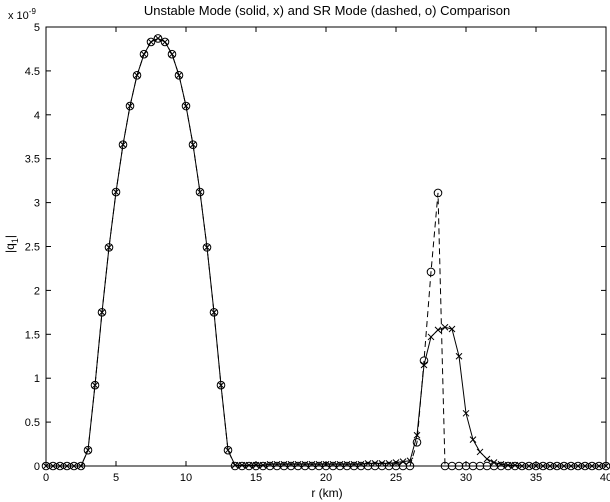  I want to click on y-tick-label: 0, so click(37, 467).